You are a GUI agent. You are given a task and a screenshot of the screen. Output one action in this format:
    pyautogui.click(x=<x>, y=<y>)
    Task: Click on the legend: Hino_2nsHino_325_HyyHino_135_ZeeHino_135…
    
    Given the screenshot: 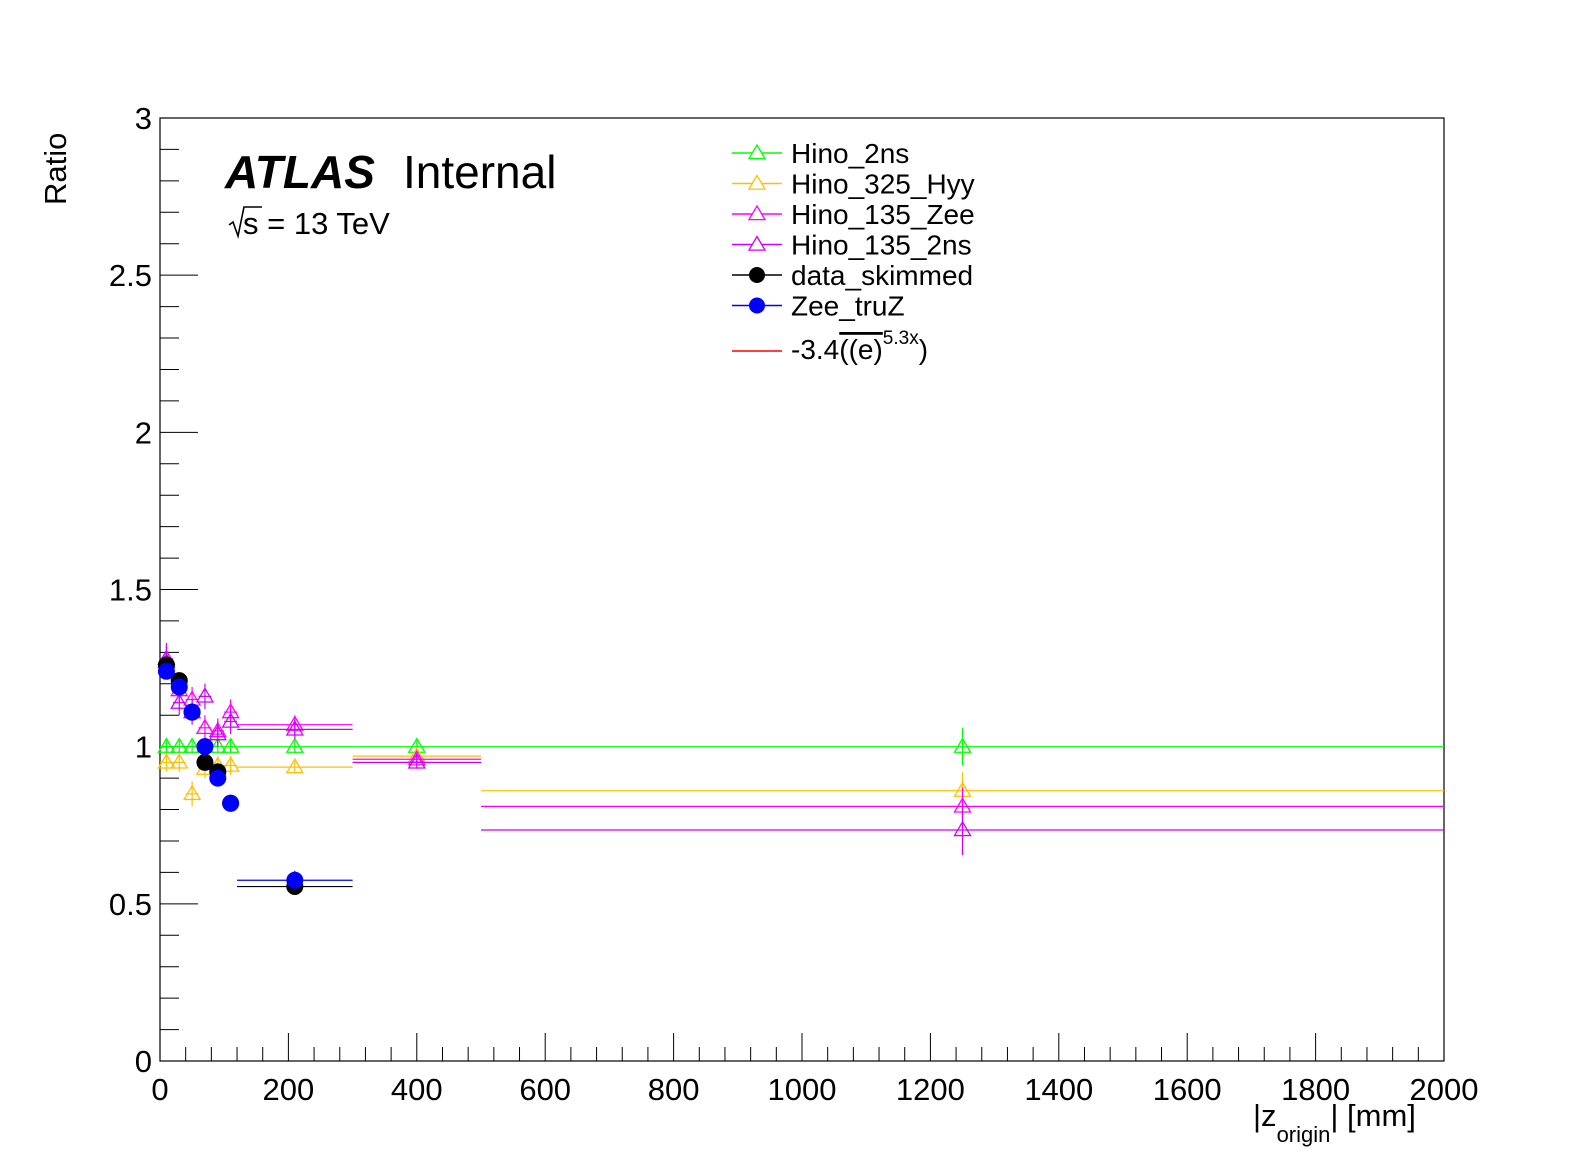 What is the action you would take?
    pyautogui.click(x=853, y=251)
    